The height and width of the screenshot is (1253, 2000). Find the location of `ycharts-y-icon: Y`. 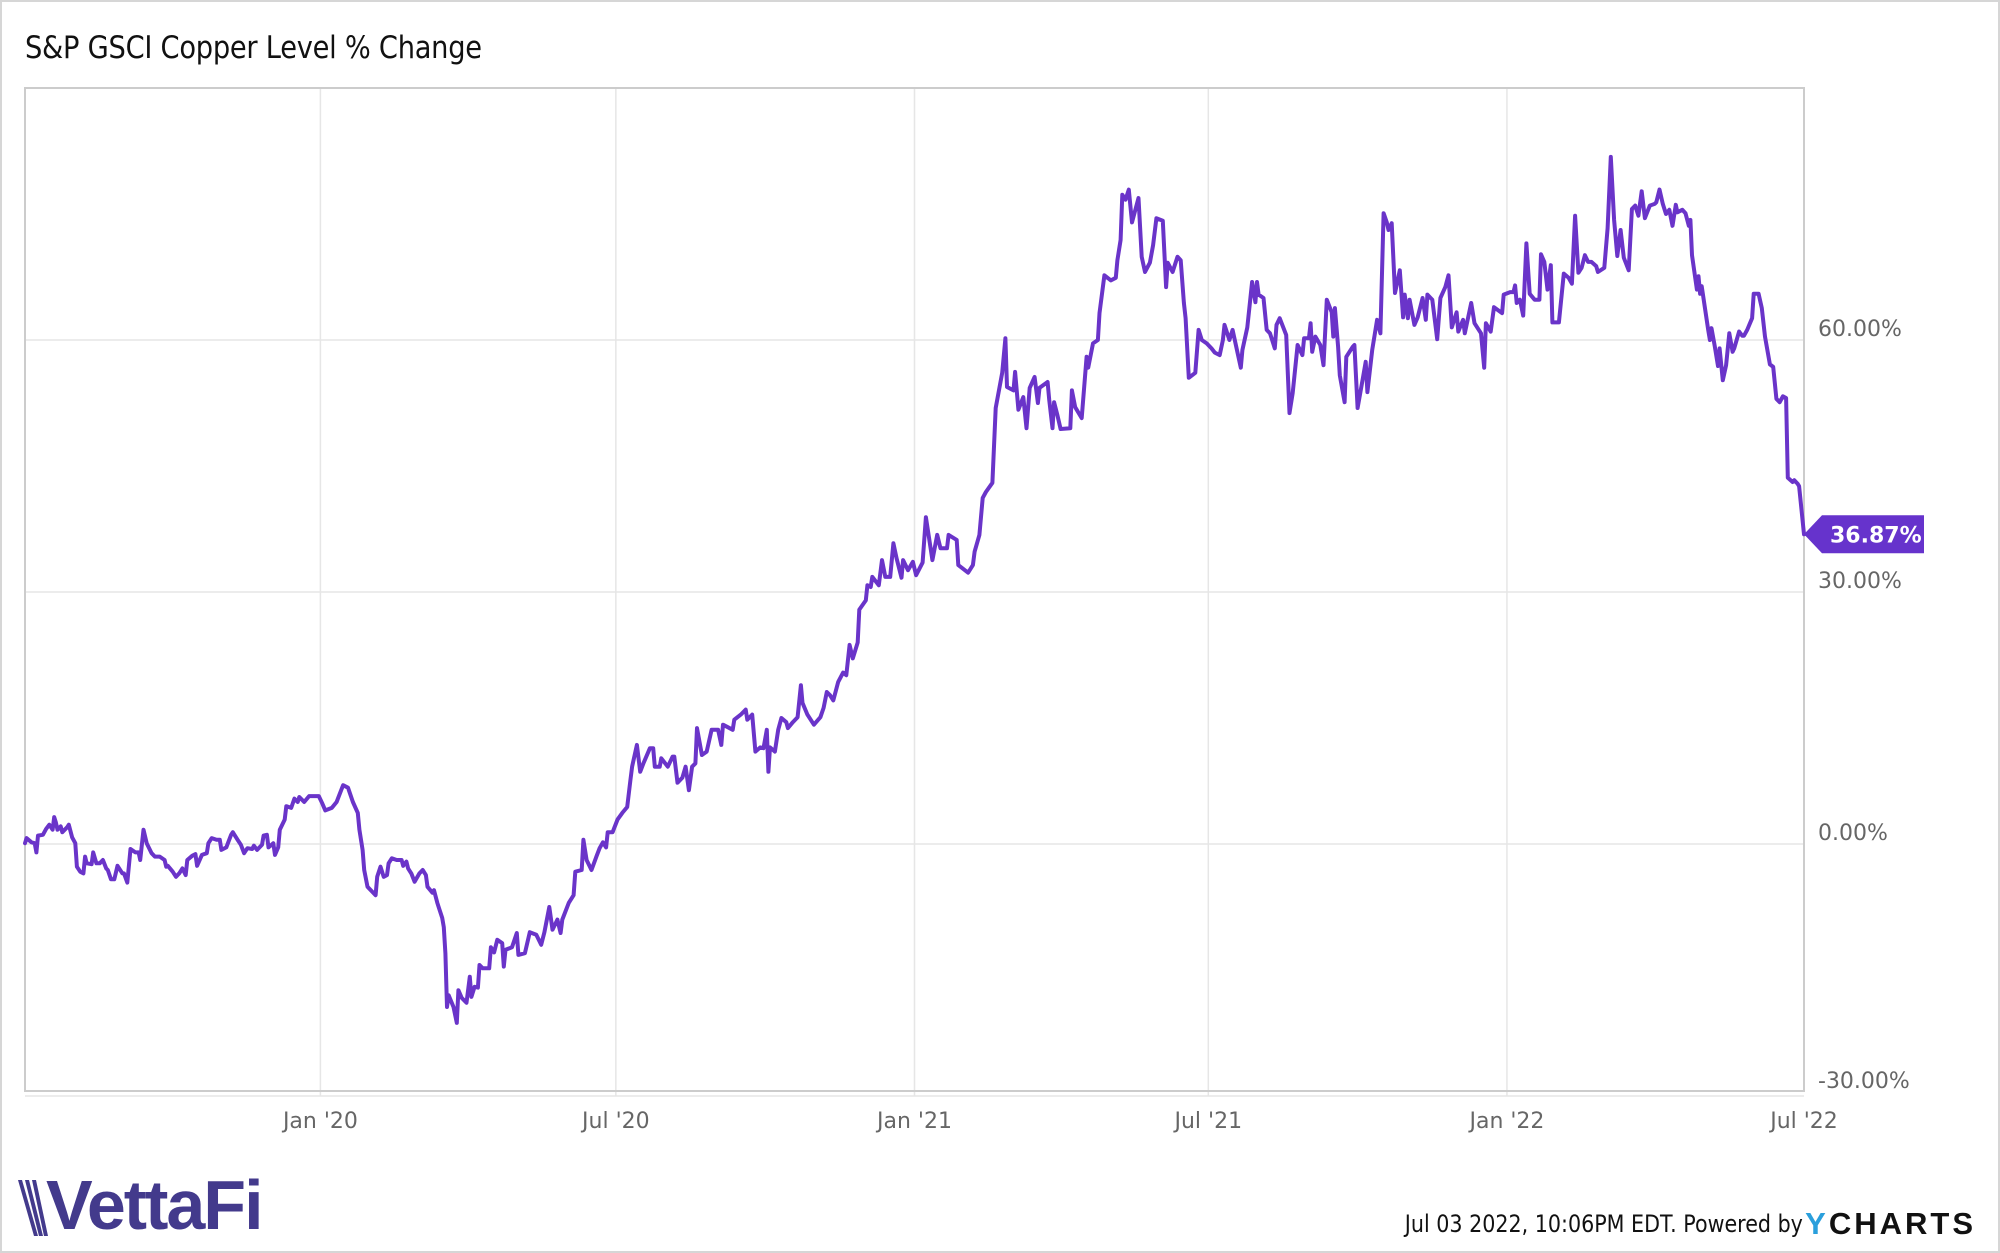

ycharts-y-icon: Y is located at coordinates (1817, 1223).